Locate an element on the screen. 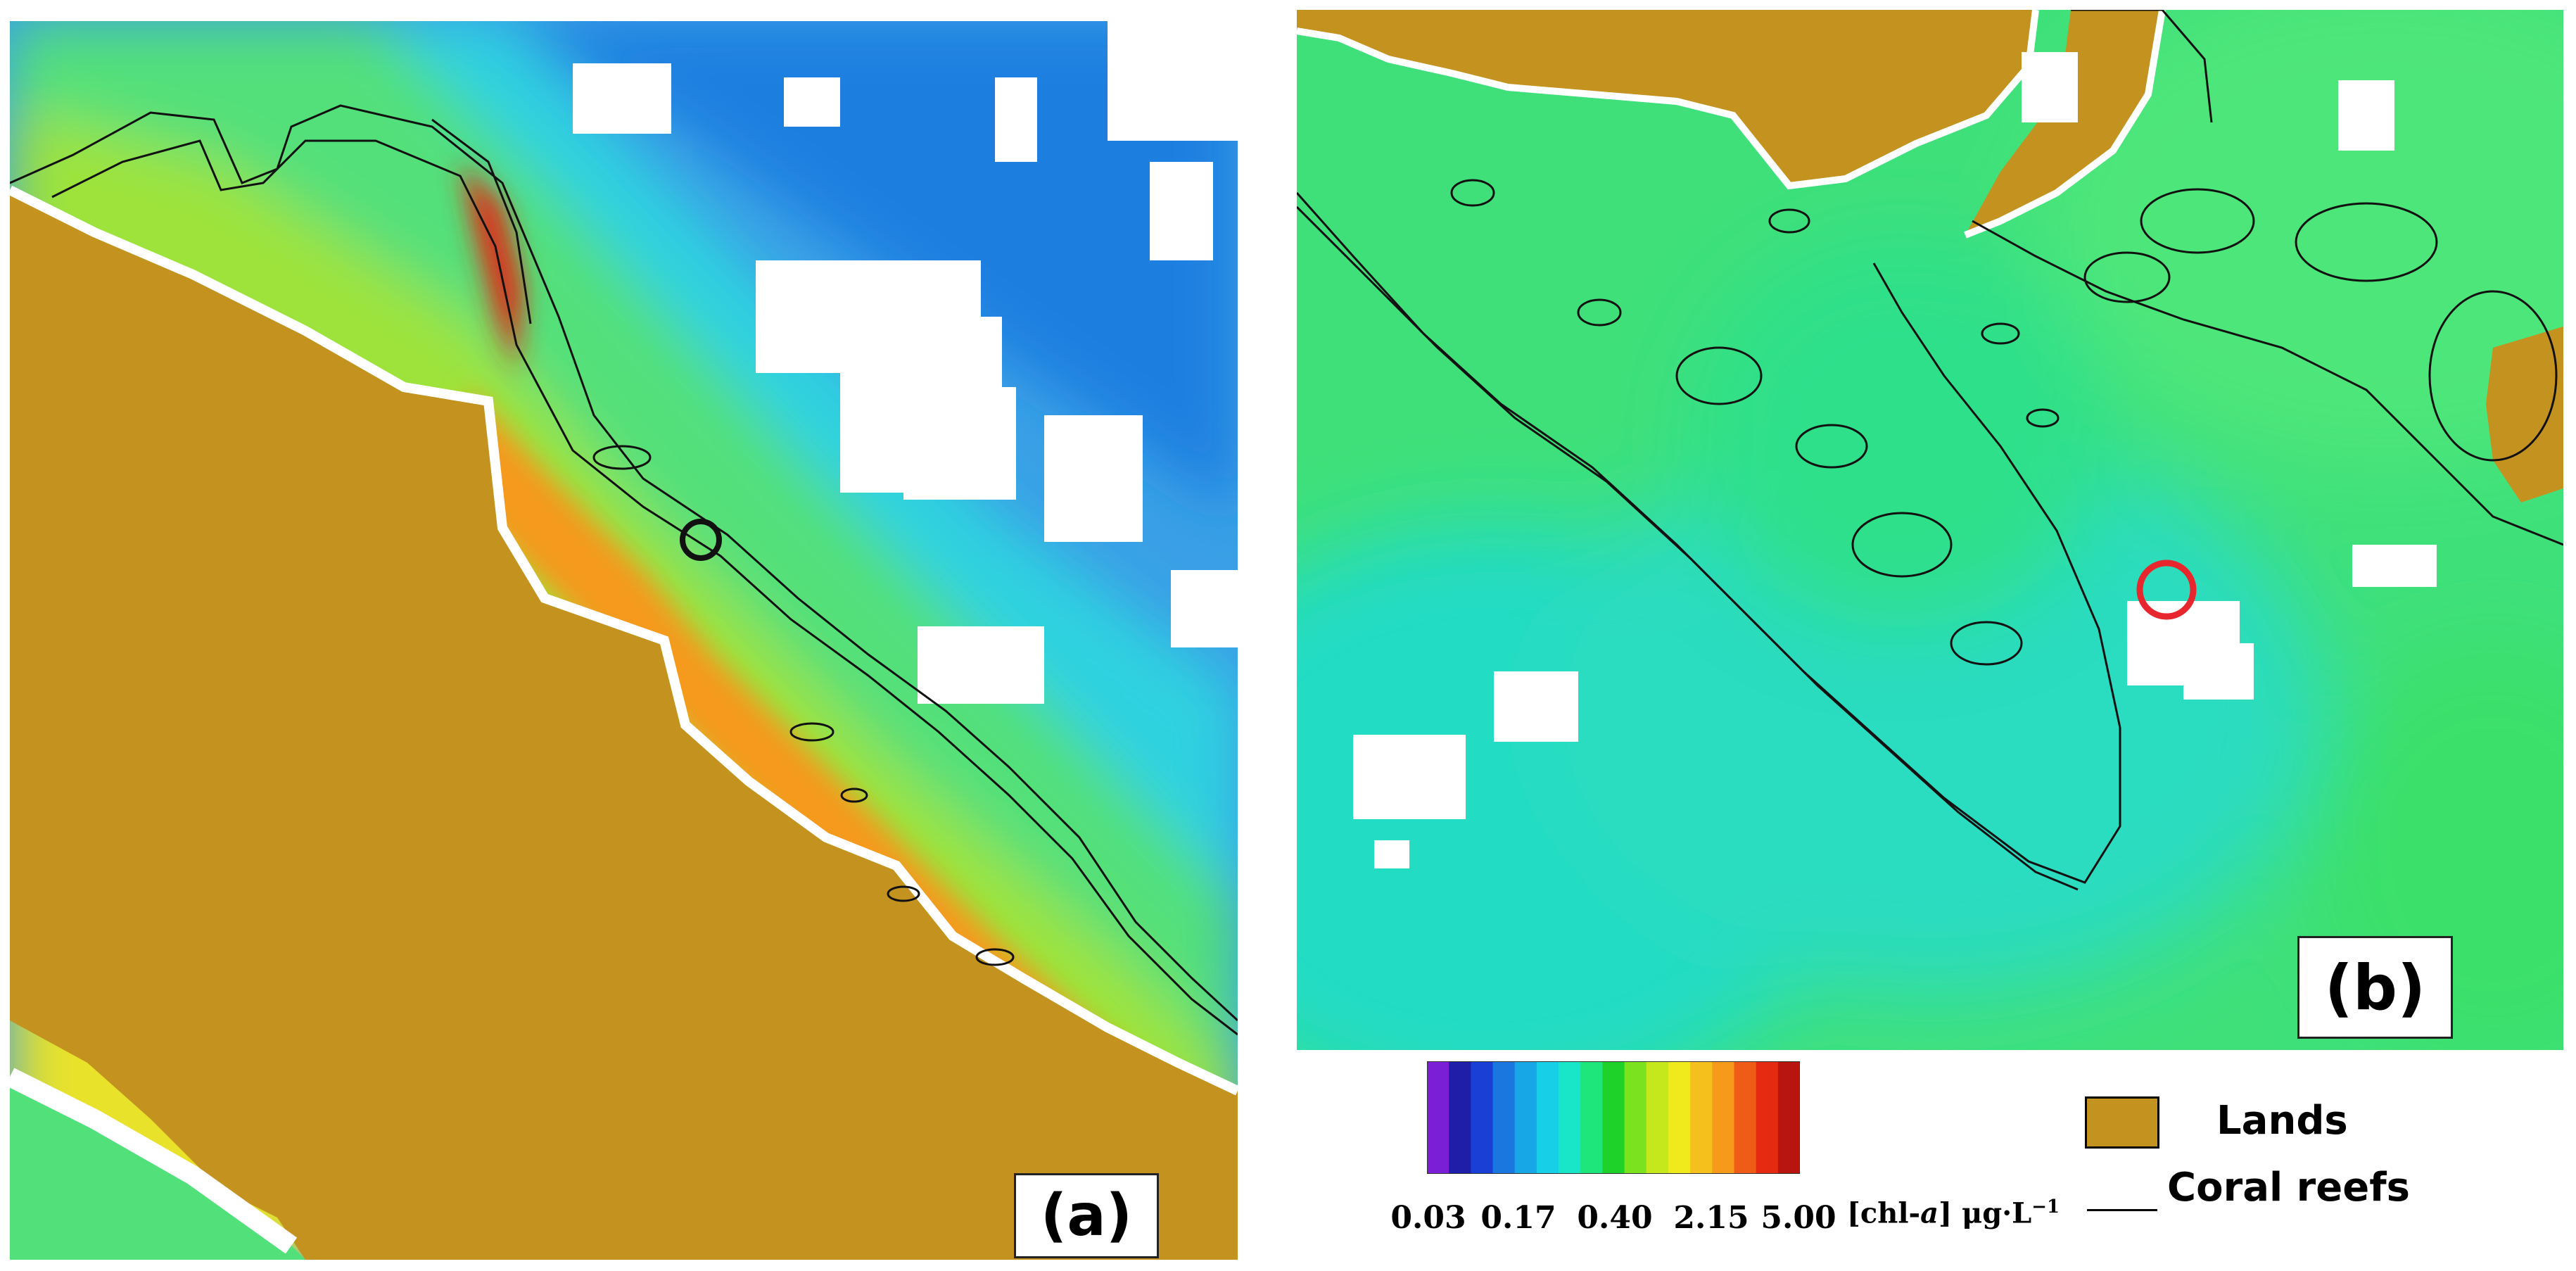 The width and height of the screenshot is (2576, 1271). reef-red-strip is located at coordinates (492, 267).